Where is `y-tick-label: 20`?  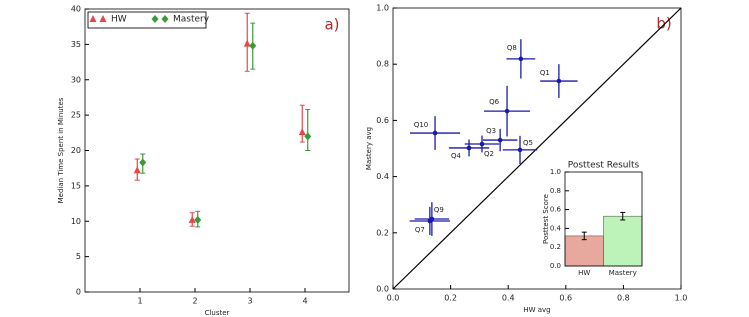 y-tick-label: 20 is located at coordinates (76, 150).